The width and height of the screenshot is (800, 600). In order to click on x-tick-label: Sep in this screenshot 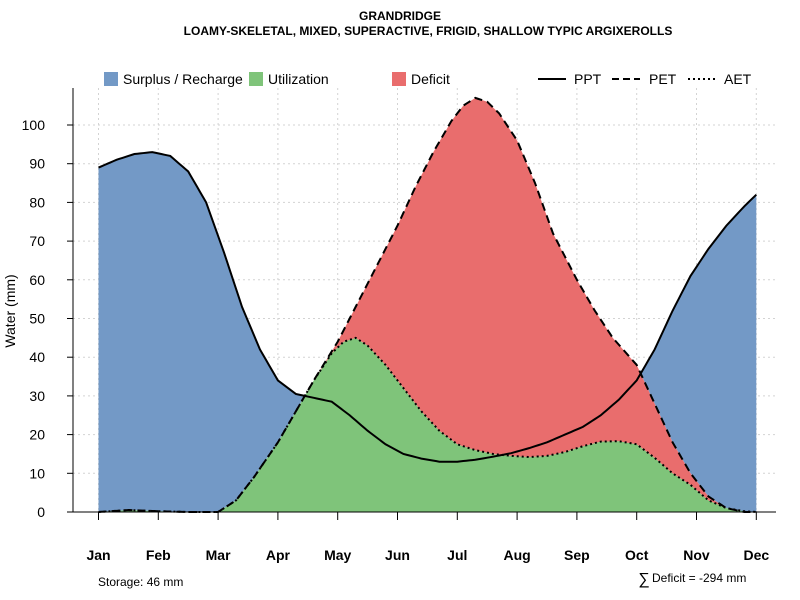, I will do `click(577, 555)`.